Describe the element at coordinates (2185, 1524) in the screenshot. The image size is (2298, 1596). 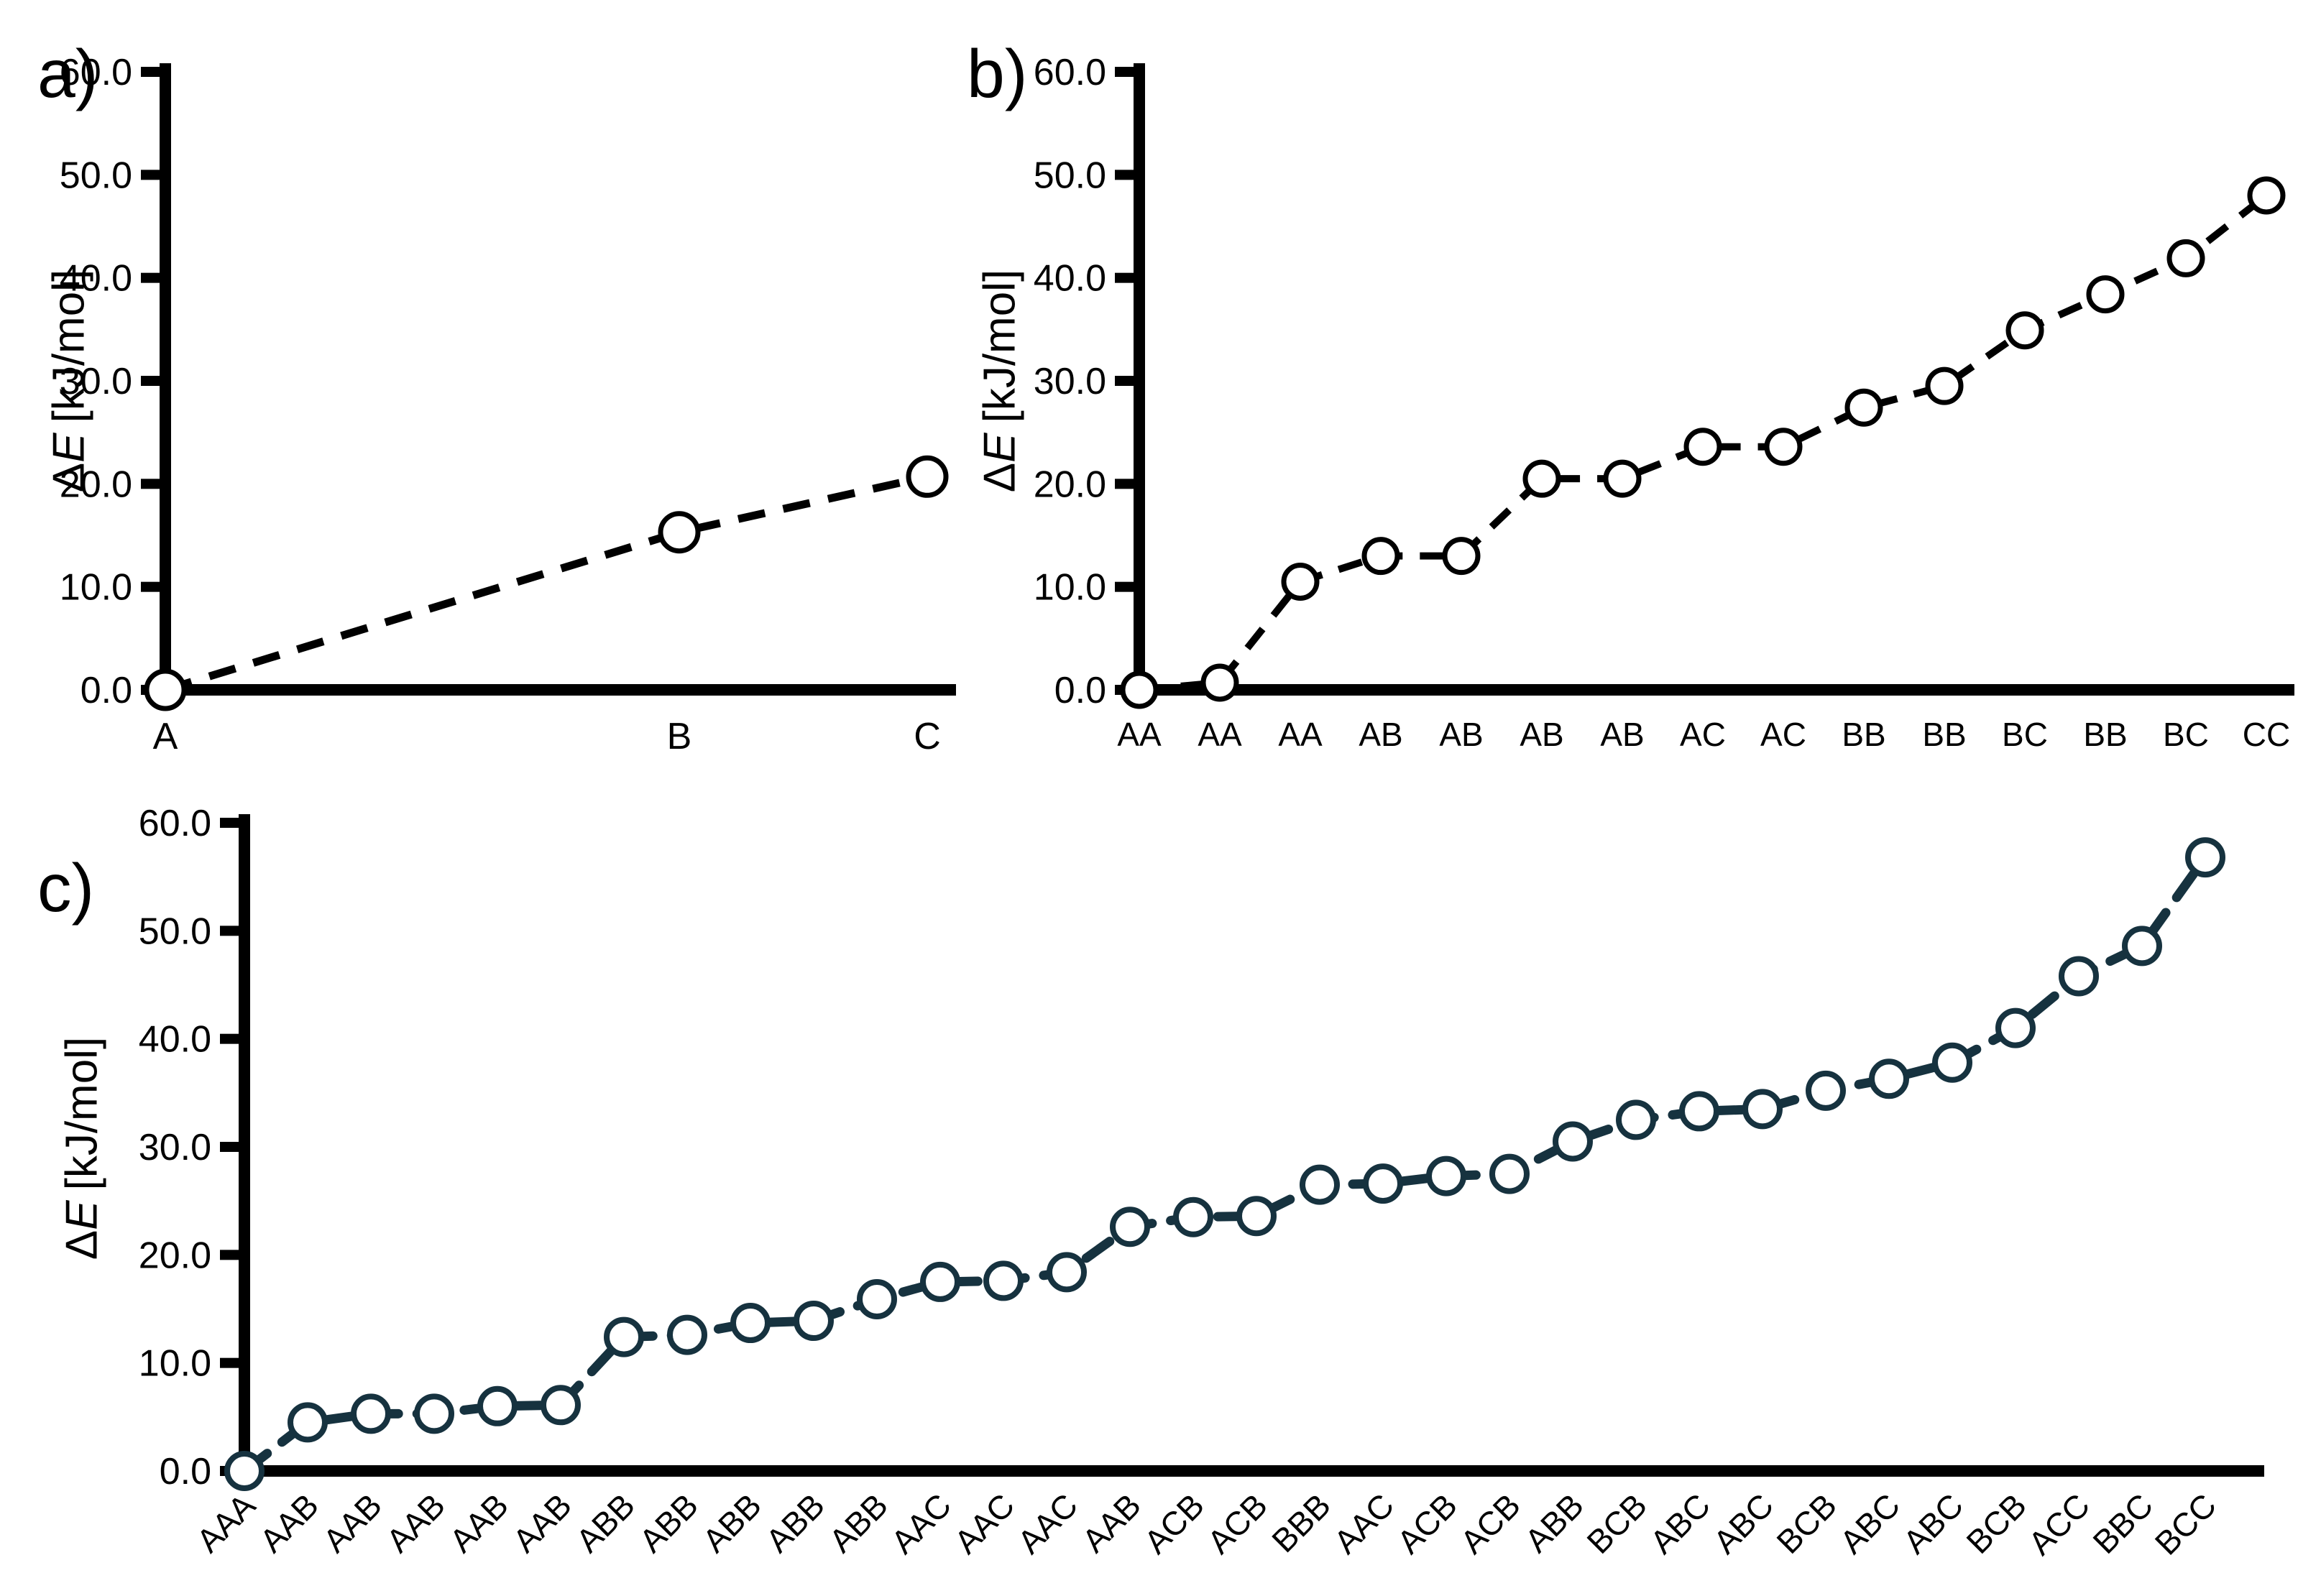
I see `x-tick-label: BCC` at that location.